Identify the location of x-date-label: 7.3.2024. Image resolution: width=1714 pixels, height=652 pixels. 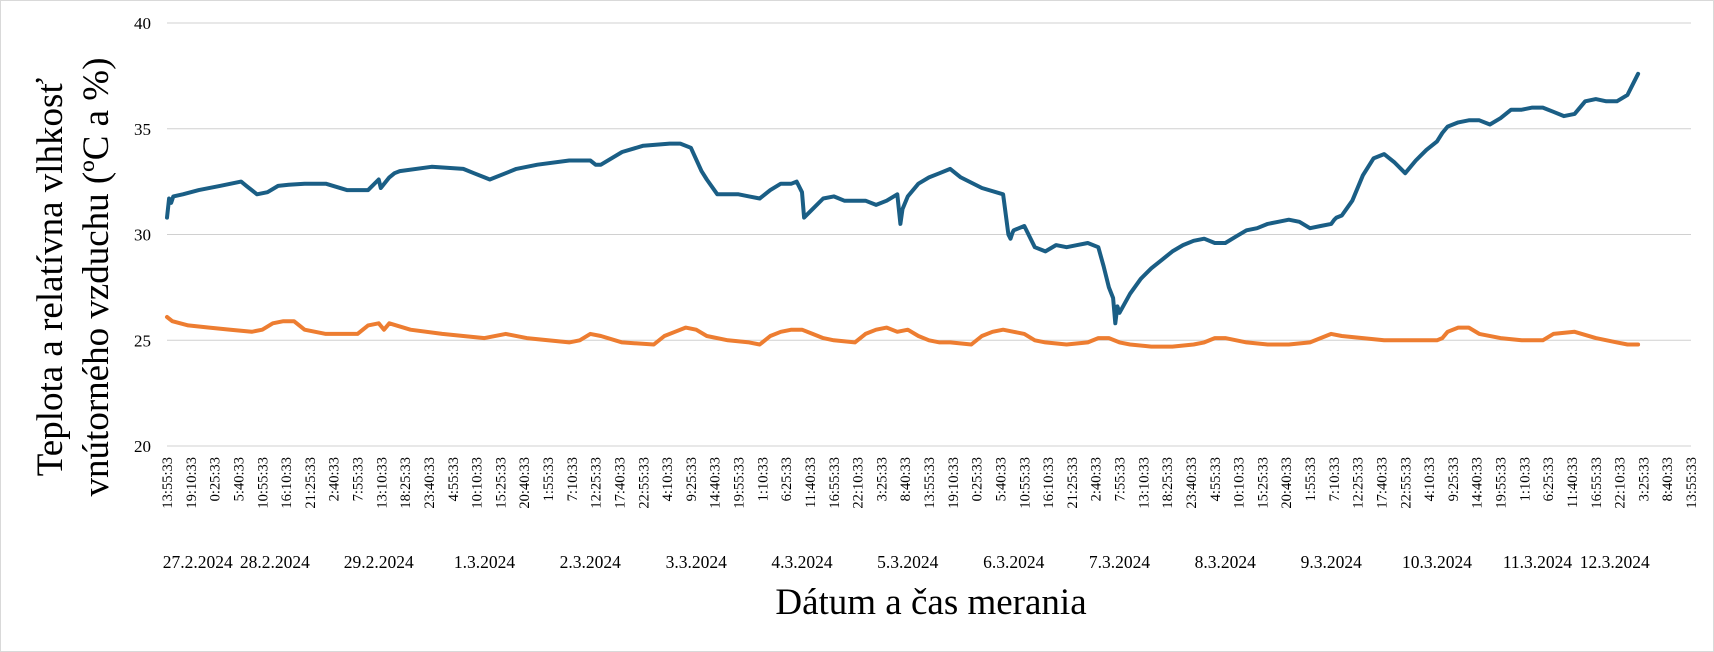
(1120, 562).